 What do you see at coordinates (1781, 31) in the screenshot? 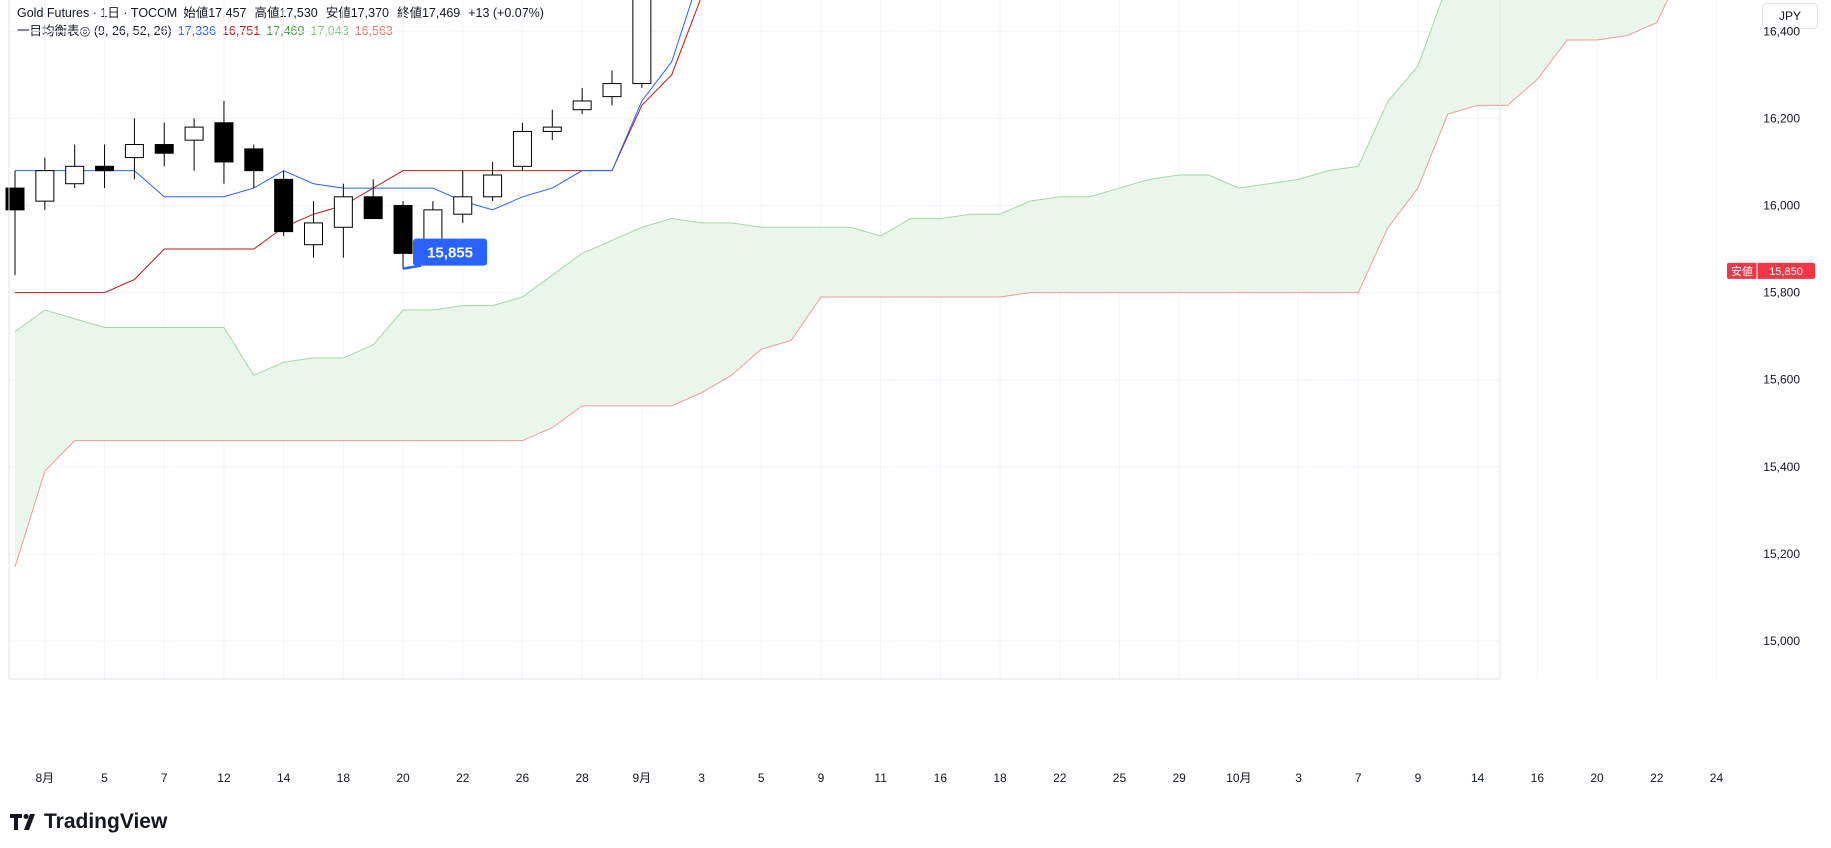
I see `price-tick-label: 16,400` at bounding box center [1781, 31].